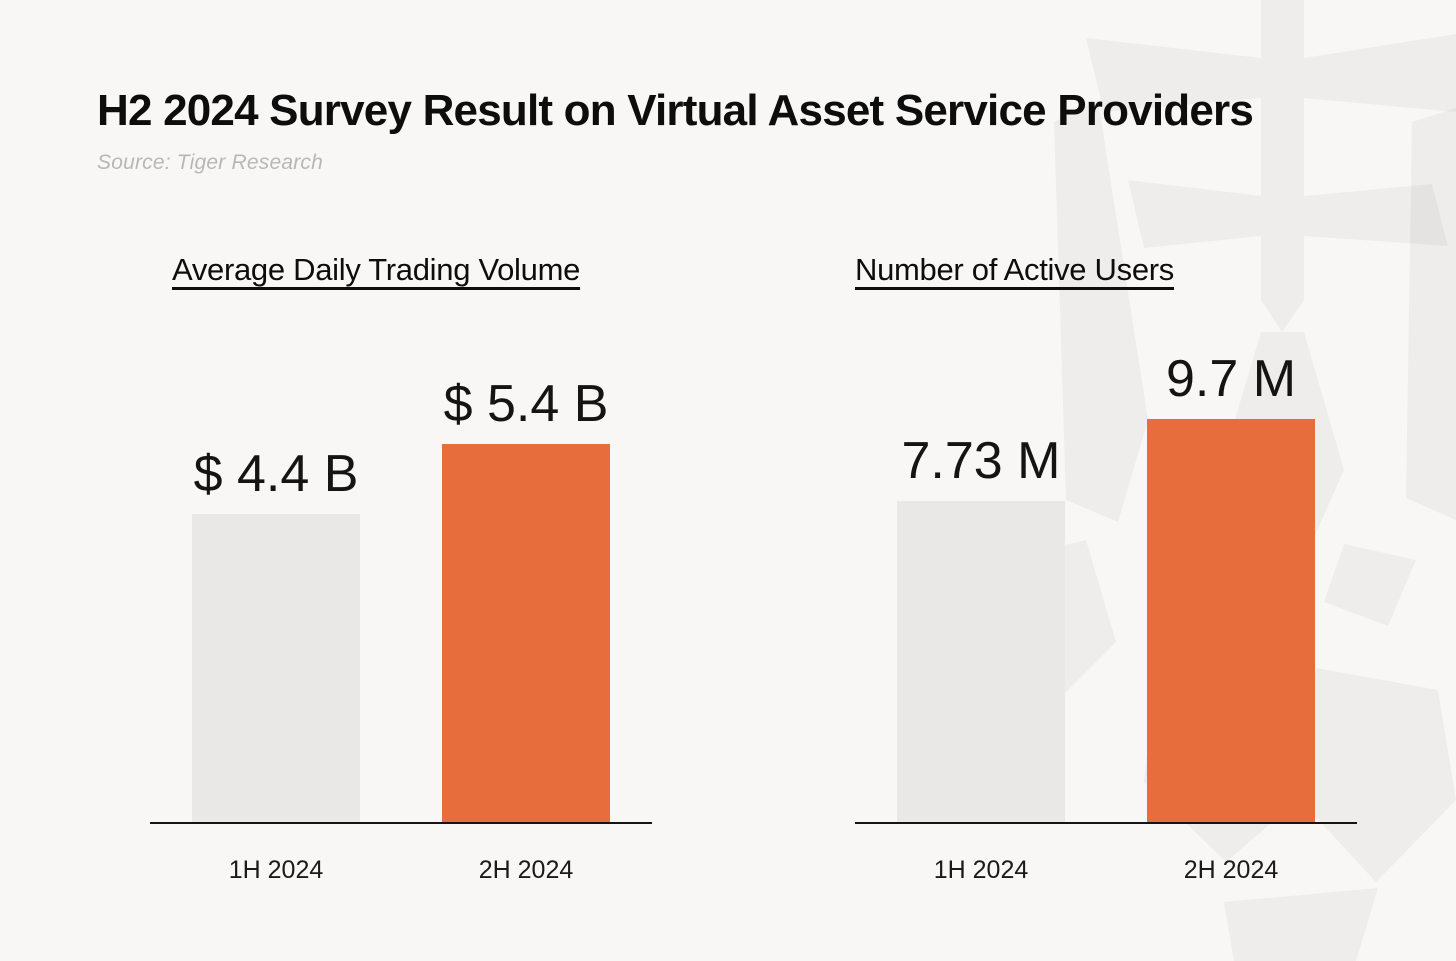 Image resolution: width=1456 pixels, height=961 pixels. I want to click on value-label-1h-2024: $ 4.4 B, so click(276, 474).